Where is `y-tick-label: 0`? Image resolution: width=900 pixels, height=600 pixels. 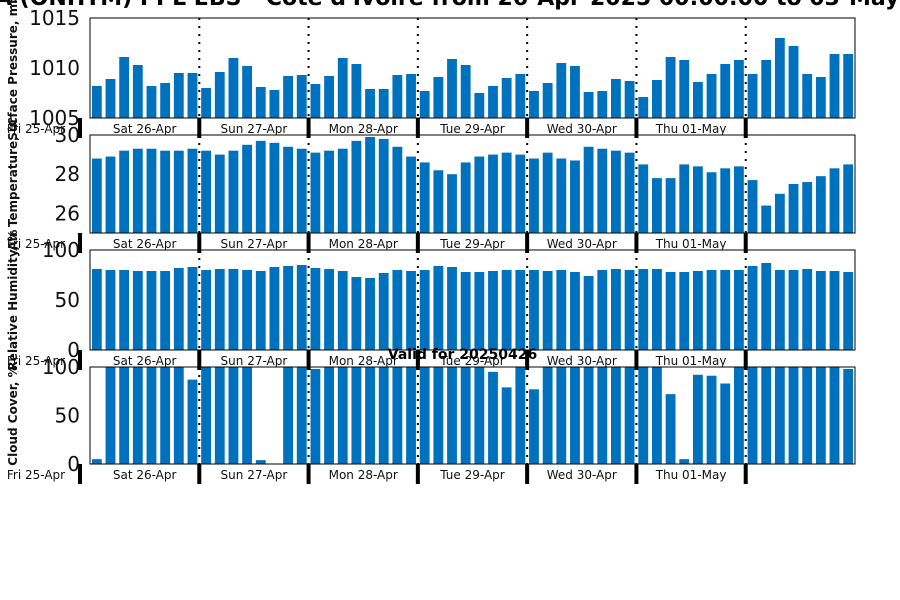 y-tick-label: 0 is located at coordinates (73, 464).